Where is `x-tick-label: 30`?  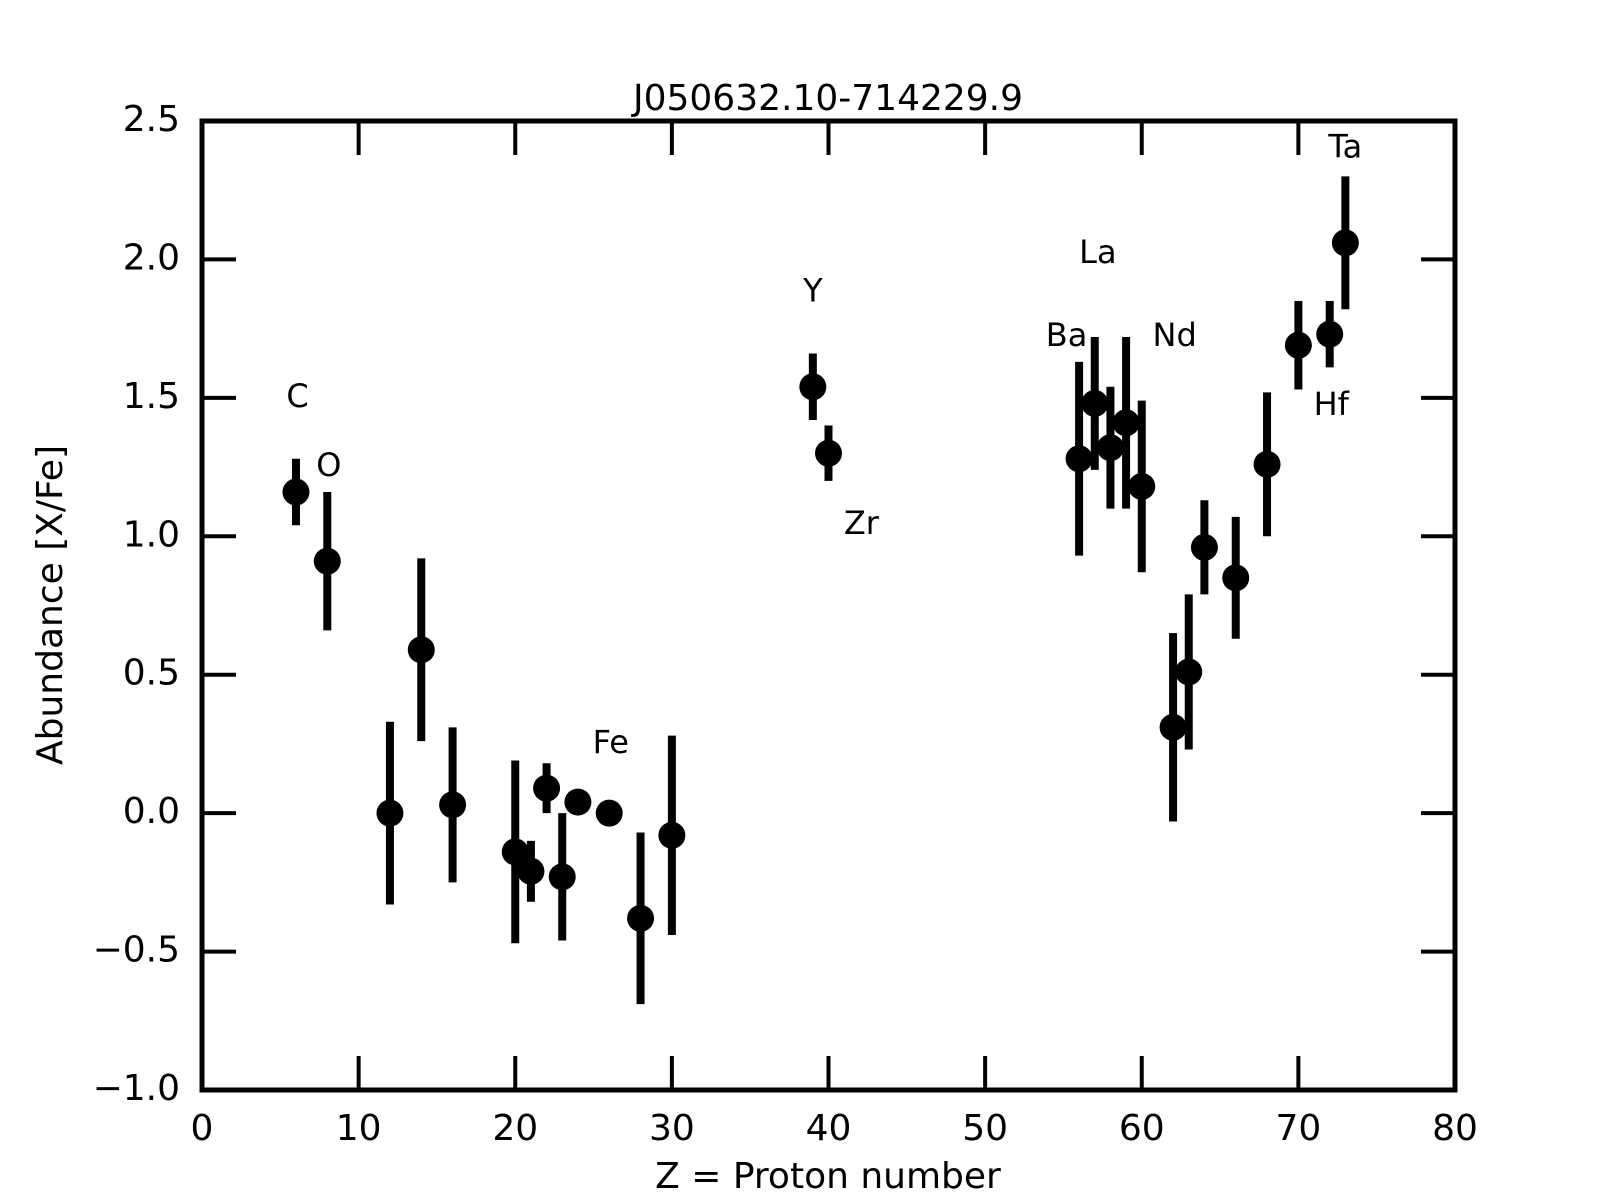 x-tick-label: 30 is located at coordinates (672, 1128).